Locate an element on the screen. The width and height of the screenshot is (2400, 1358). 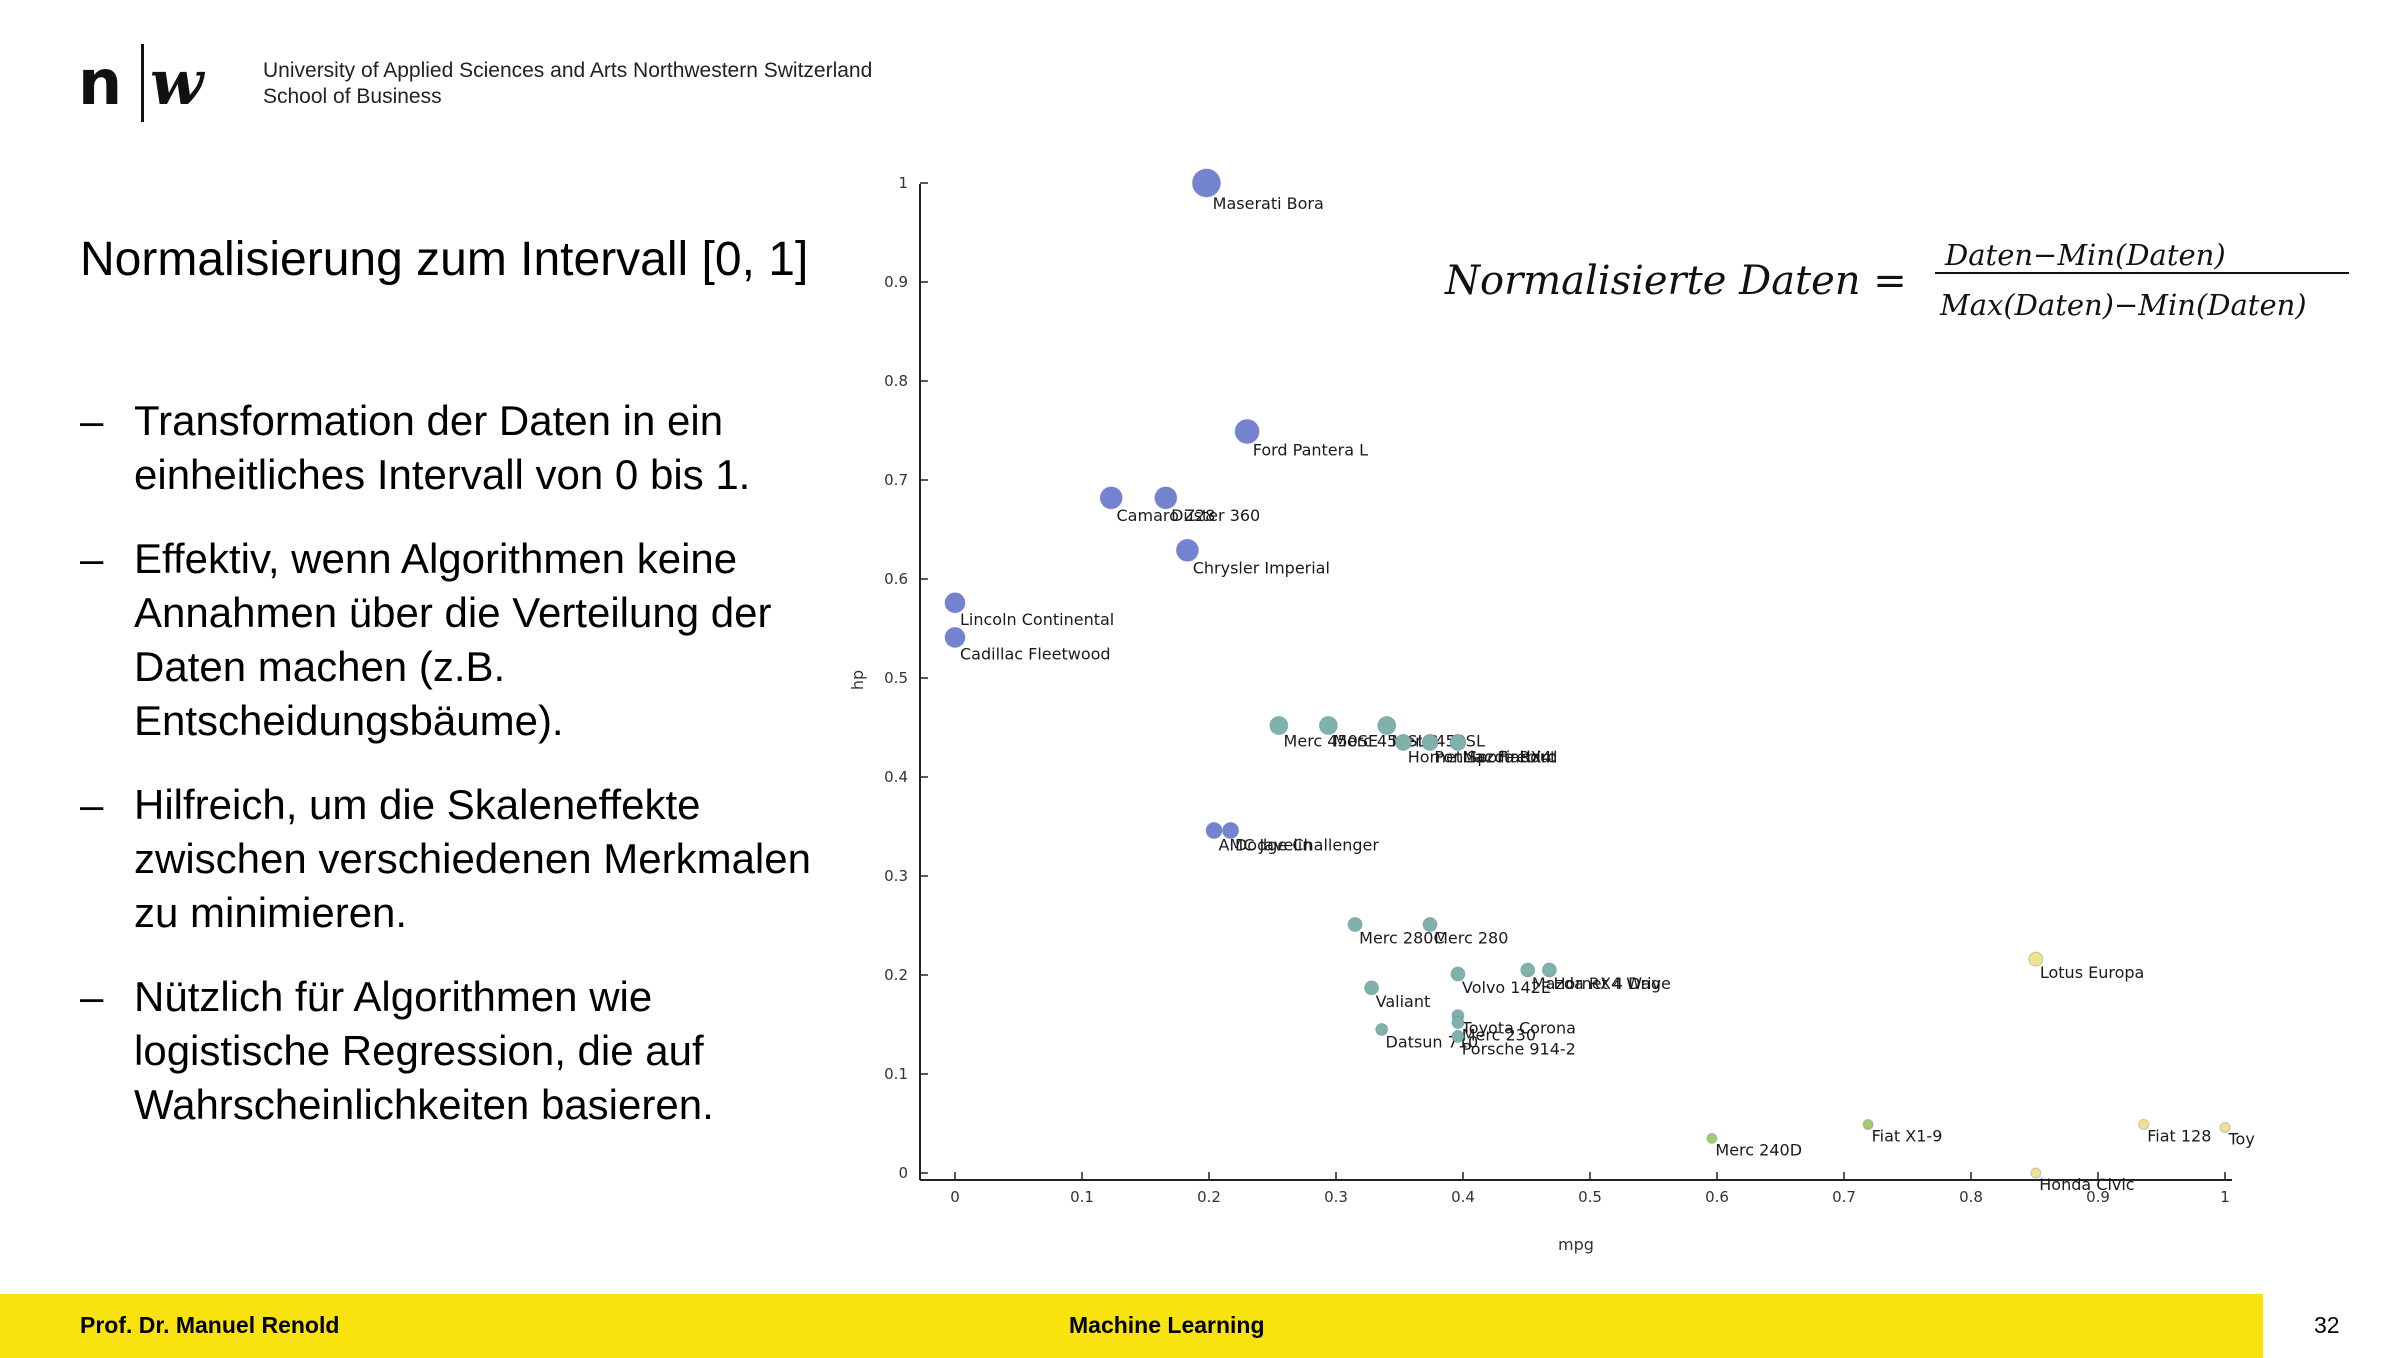
data-label: Pontiac Firebird is located at coordinates (1495, 756).